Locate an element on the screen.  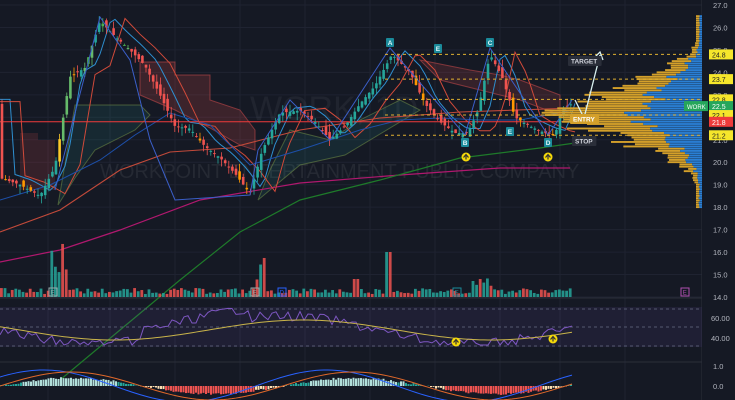
marker-box is located at coordinates (255, 292).